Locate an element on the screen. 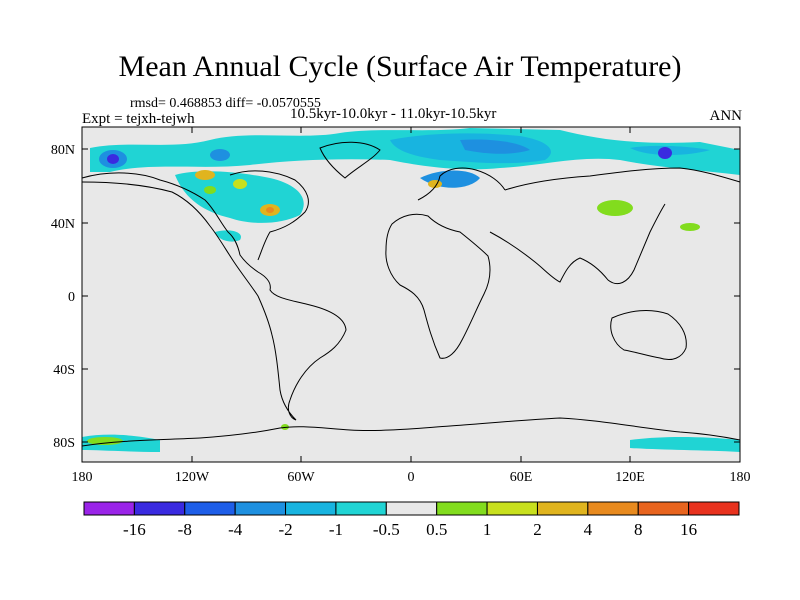 The height and width of the screenshot is (600, 800). lat-tick-80N: 80N is located at coordinates (395, 150).